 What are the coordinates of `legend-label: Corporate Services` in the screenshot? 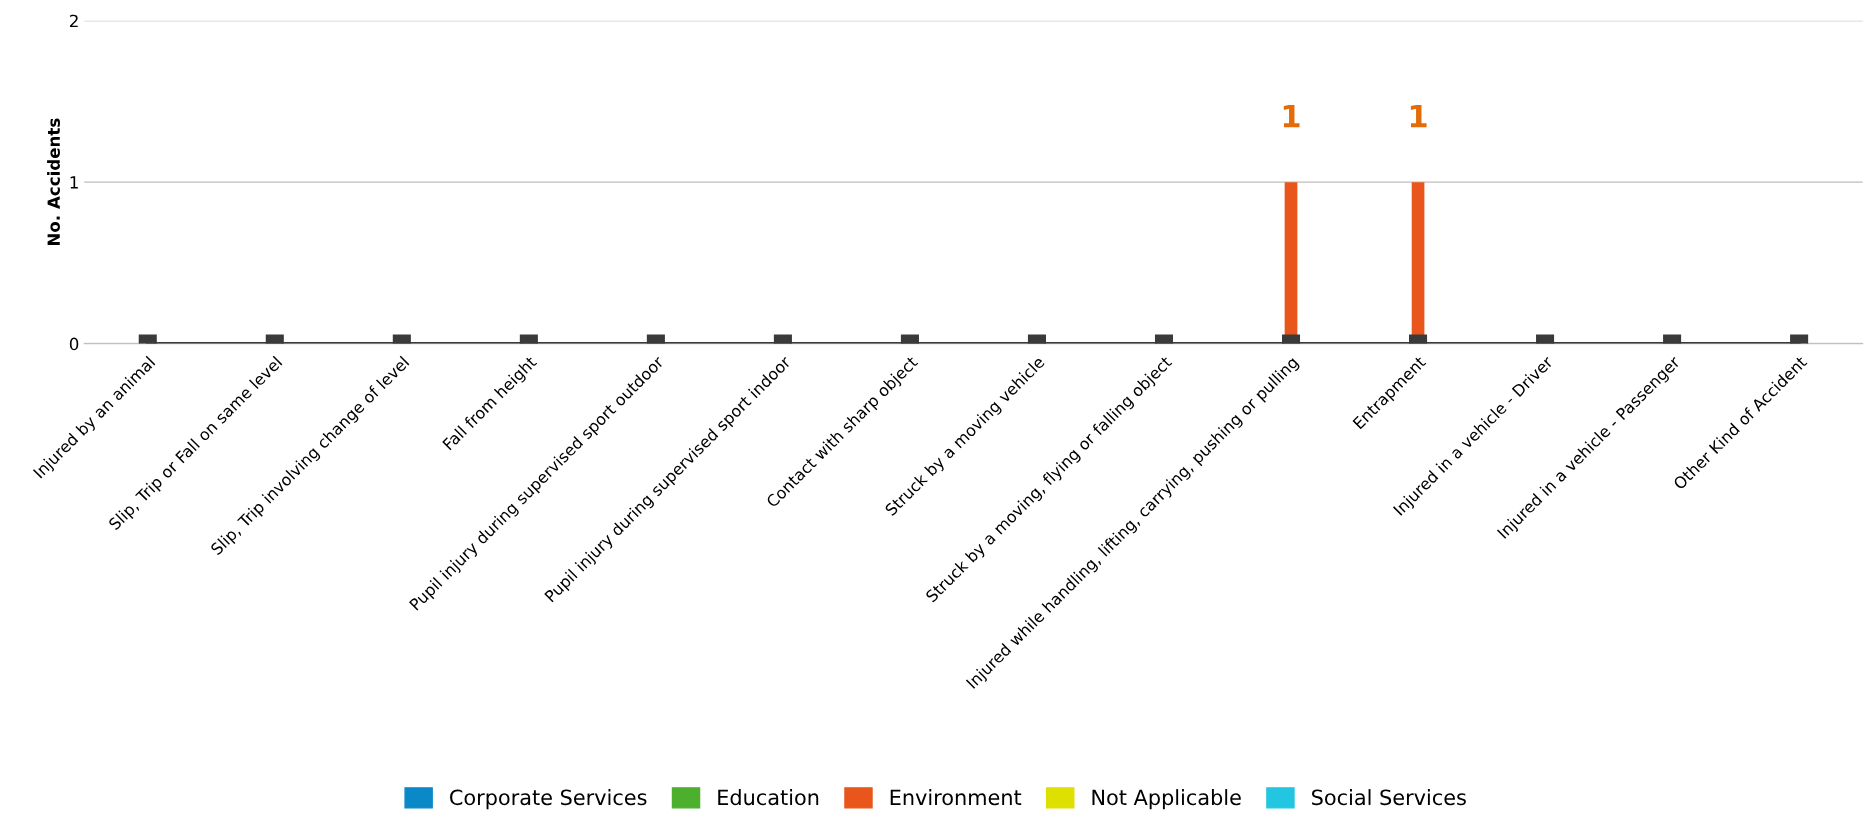 It's located at (548, 799).